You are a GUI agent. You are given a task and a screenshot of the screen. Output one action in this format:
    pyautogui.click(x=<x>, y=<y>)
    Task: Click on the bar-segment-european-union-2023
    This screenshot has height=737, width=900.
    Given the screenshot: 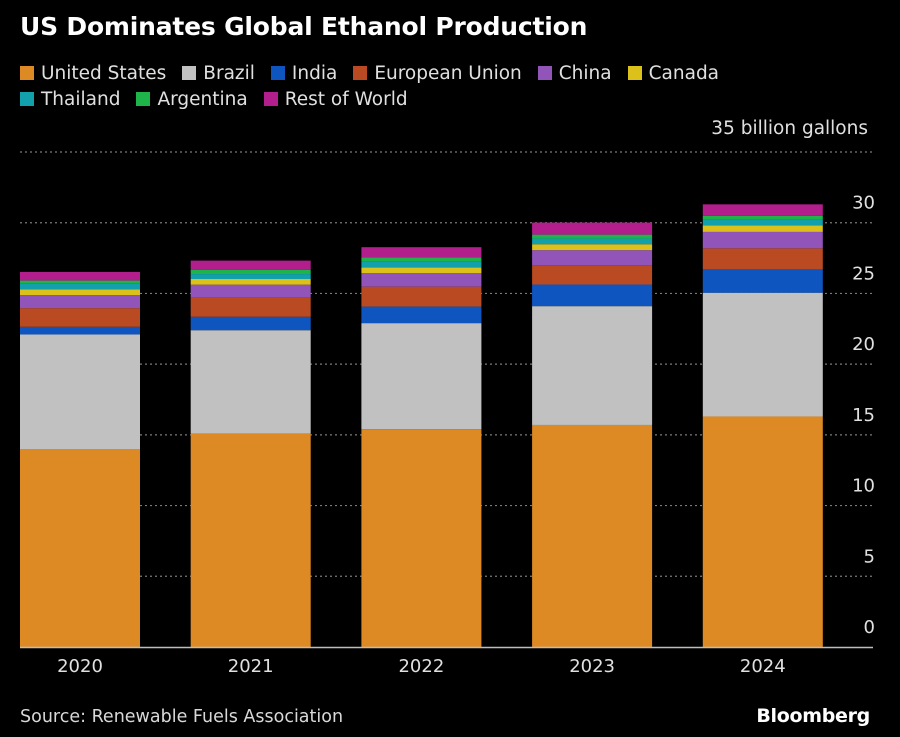 What is the action you would take?
    pyautogui.click(x=592, y=275)
    